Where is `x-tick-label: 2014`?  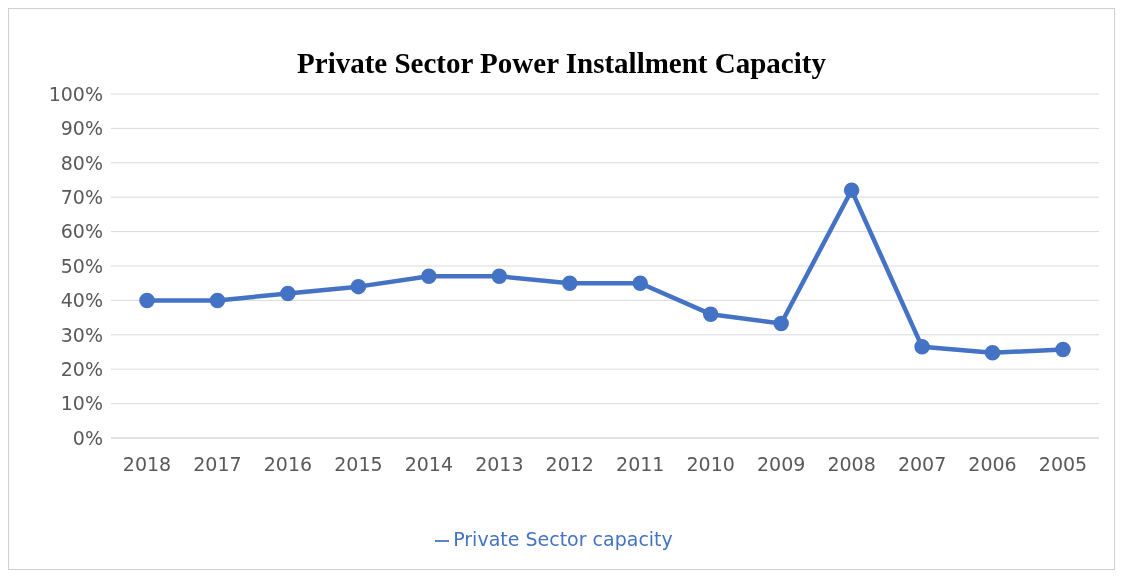
x-tick-label: 2014 is located at coordinates (429, 464).